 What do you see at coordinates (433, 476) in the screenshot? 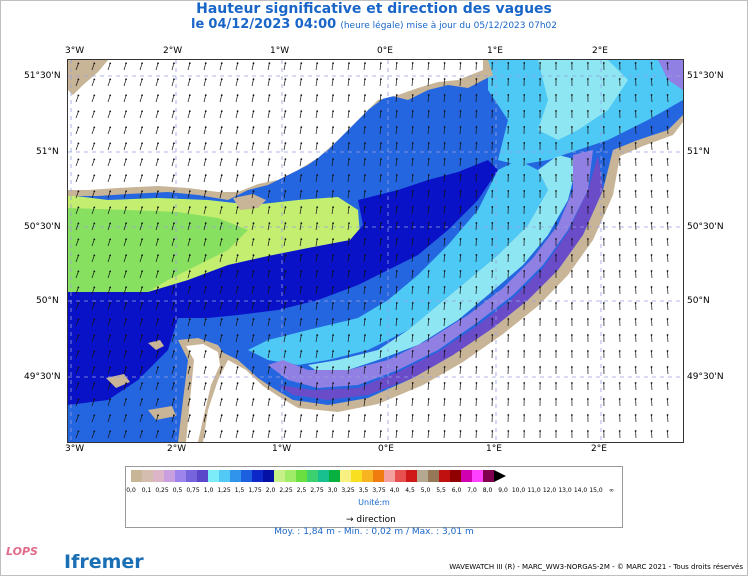
I see `colorbar-swatch` at bounding box center [433, 476].